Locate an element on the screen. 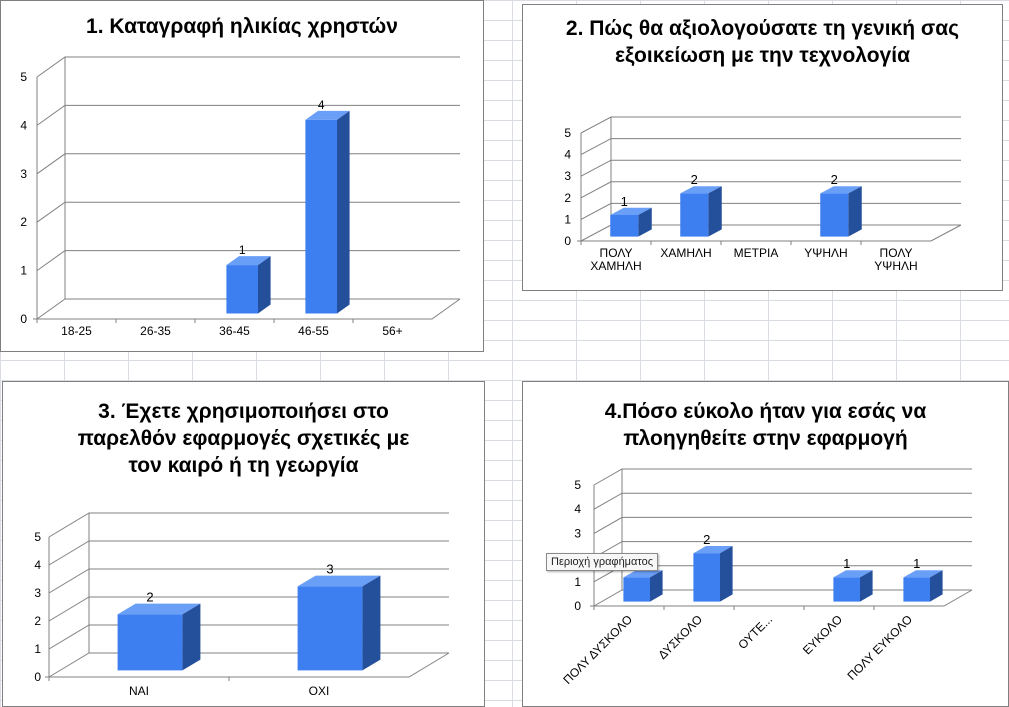 This screenshot has width=1009, height=707. x-category-label: 56+ is located at coordinates (392, 331).